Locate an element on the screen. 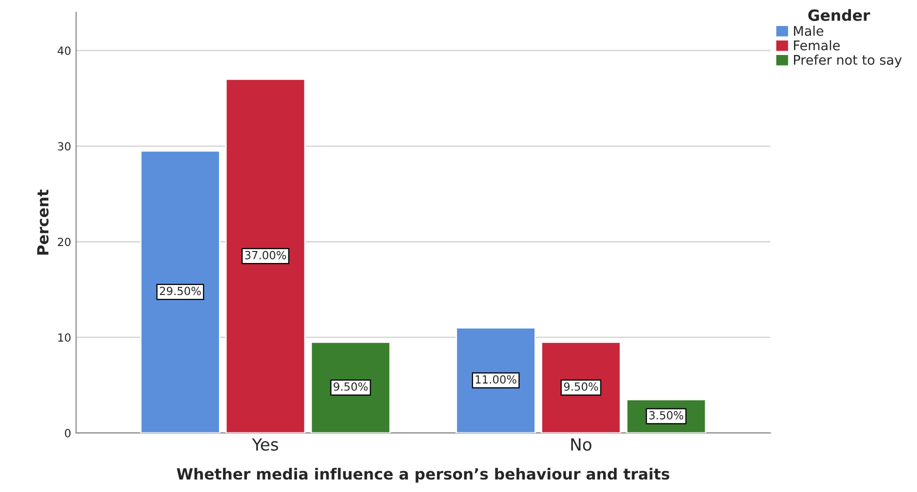 This screenshot has height=492, width=917. legend-title: Gender is located at coordinates (839, 15).